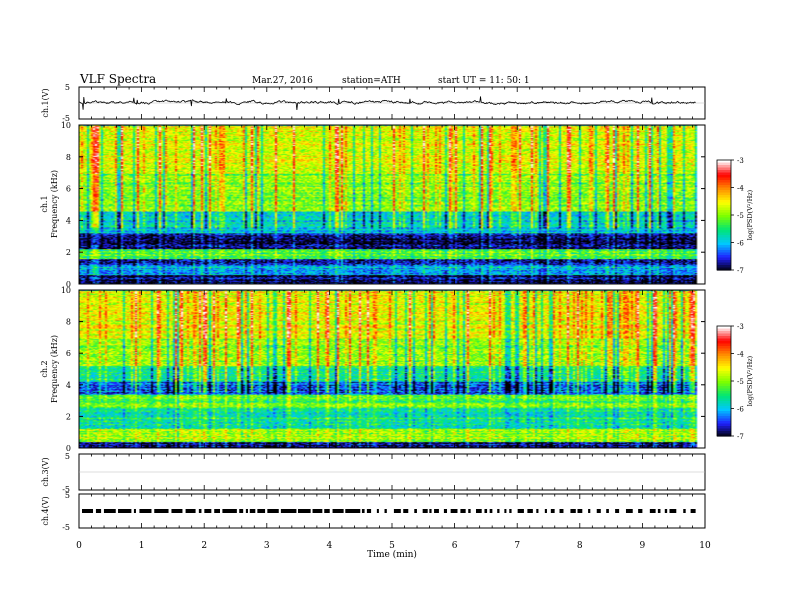 The width and height of the screenshot is (792, 612). I want to click on ch4-trace, so click(389, 511).